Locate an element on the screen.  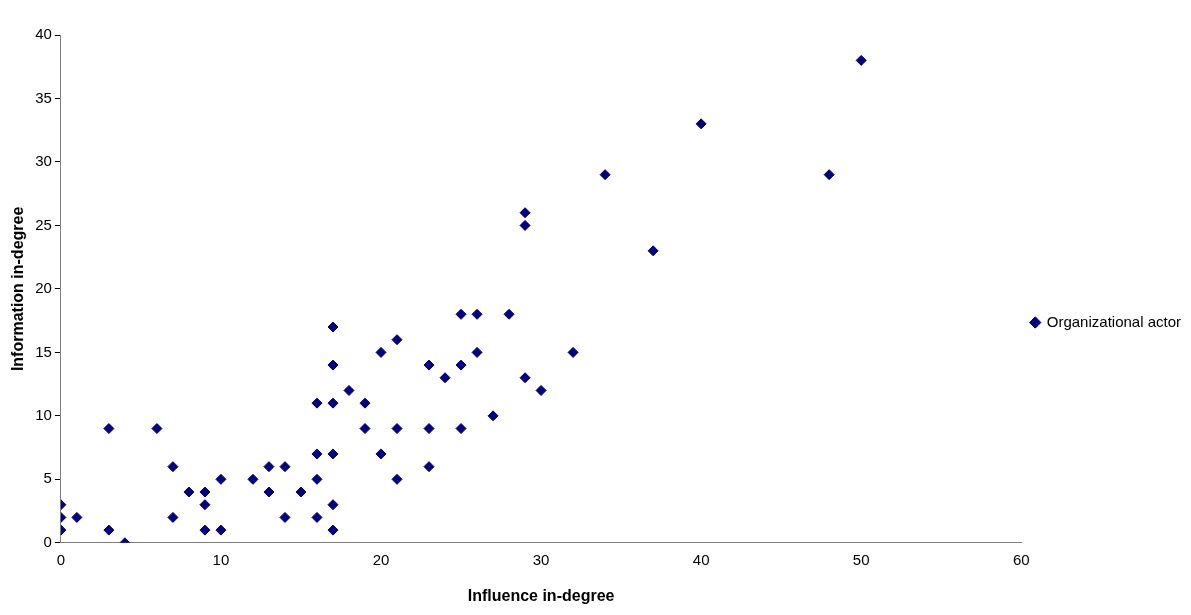
y-tick-label: 15 is located at coordinates (43, 351).